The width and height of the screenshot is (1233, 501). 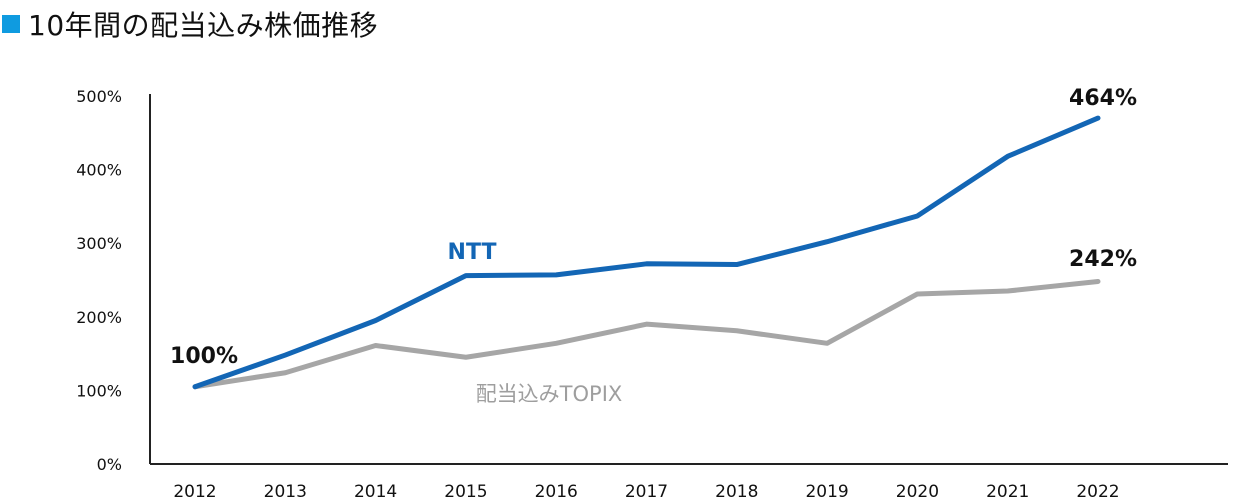 I want to click on ntt-series-label: NTT, so click(x=472, y=252).